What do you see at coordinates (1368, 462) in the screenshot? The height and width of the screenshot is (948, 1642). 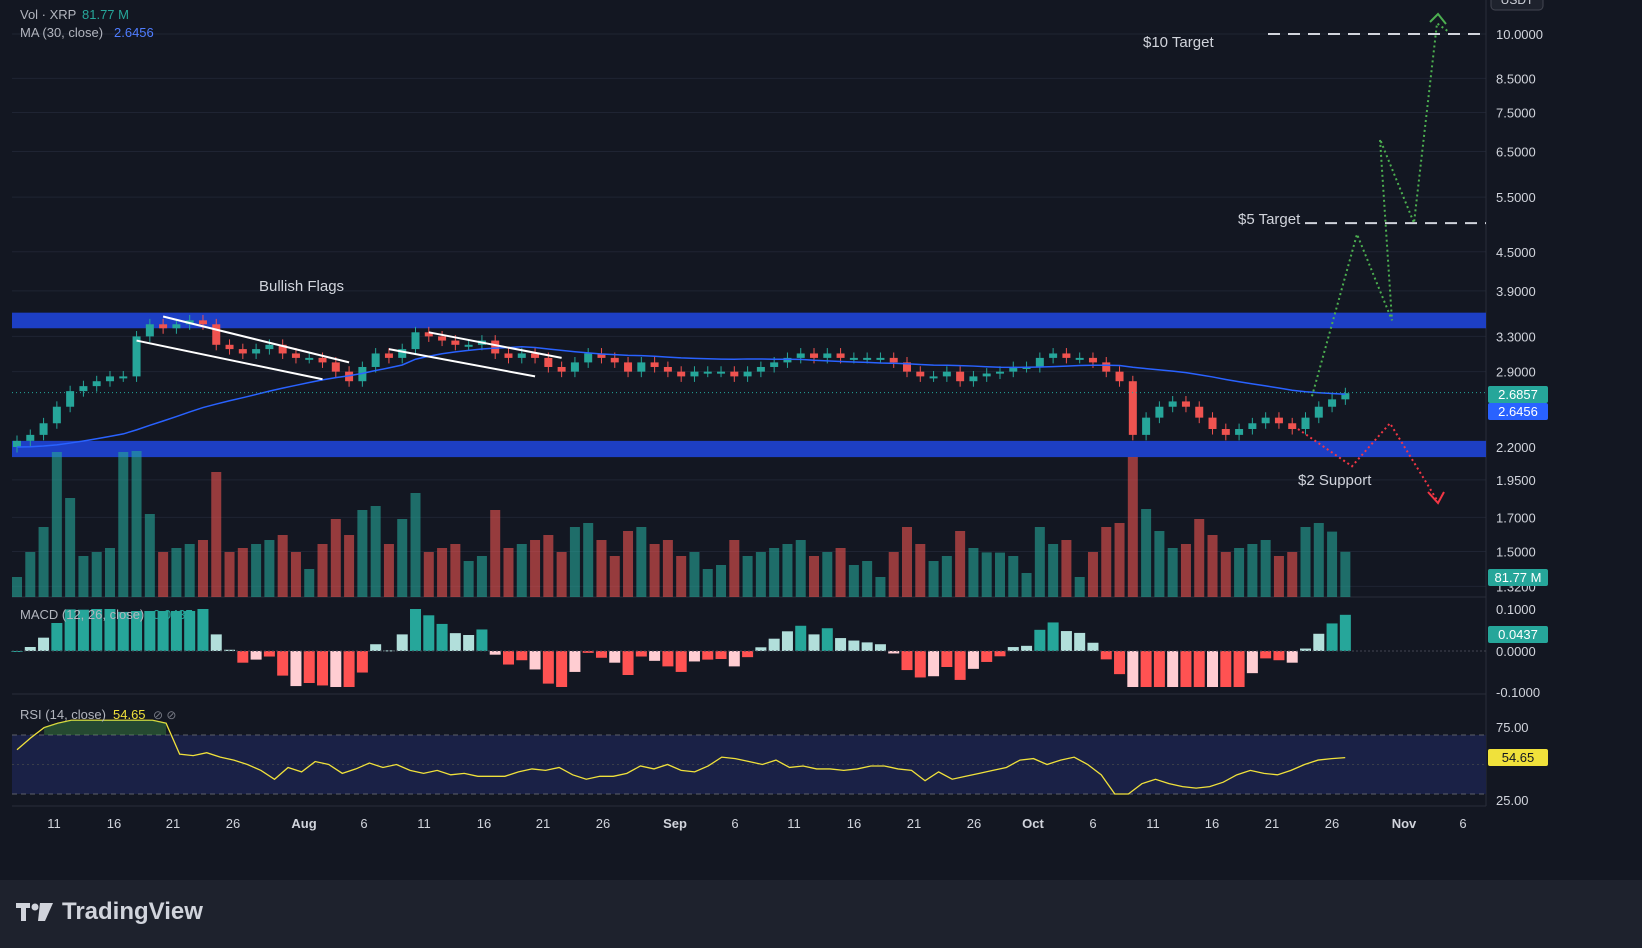 I see `bearish-projection-path` at bounding box center [1368, 462].